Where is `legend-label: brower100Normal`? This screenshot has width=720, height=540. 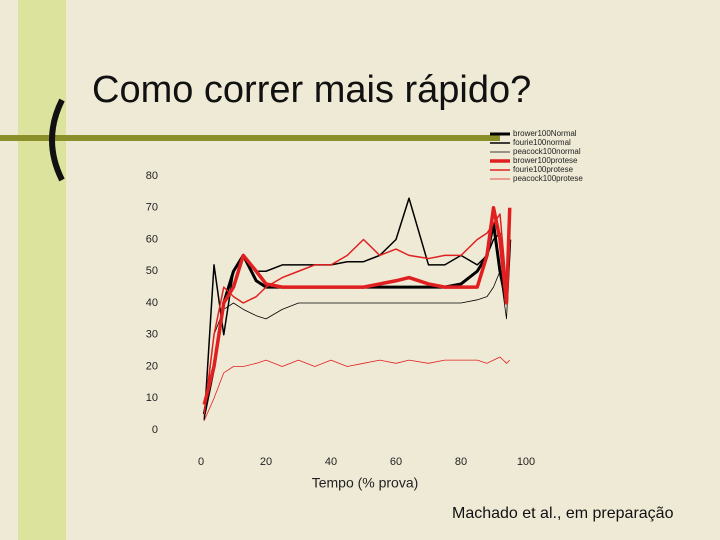
legend-label: brower100Normal is located at coordinates (545, 133).